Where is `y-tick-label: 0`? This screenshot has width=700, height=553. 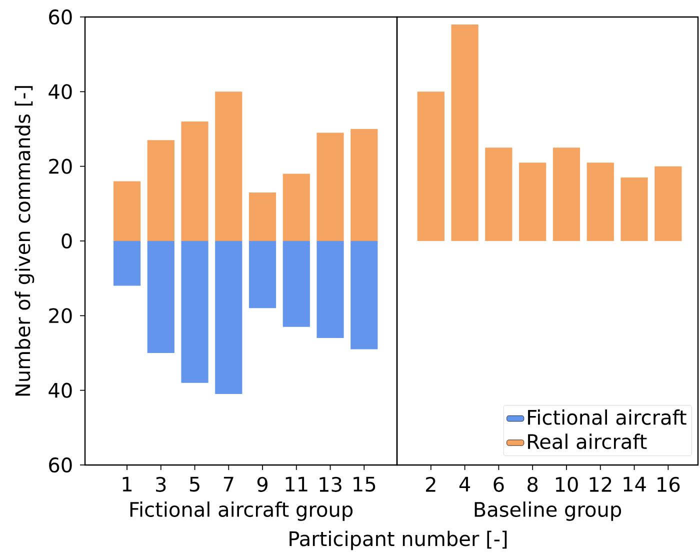
y-tick-label: 0 is located at coordinates (67, 241).